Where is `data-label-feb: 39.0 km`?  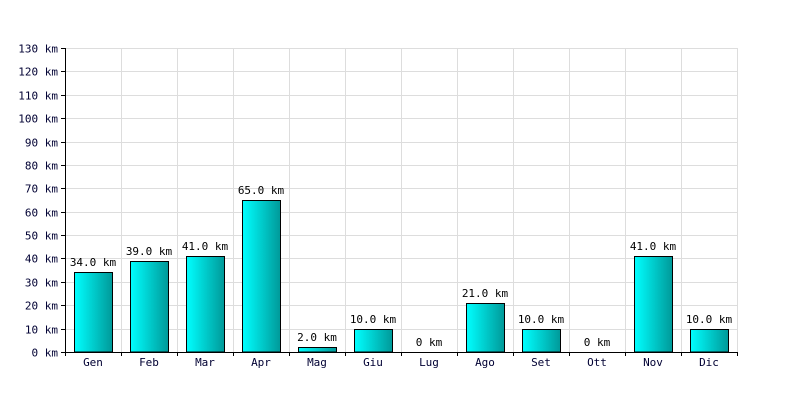
data-label-feb: 39.0 km is located at coordinates (149, 251).